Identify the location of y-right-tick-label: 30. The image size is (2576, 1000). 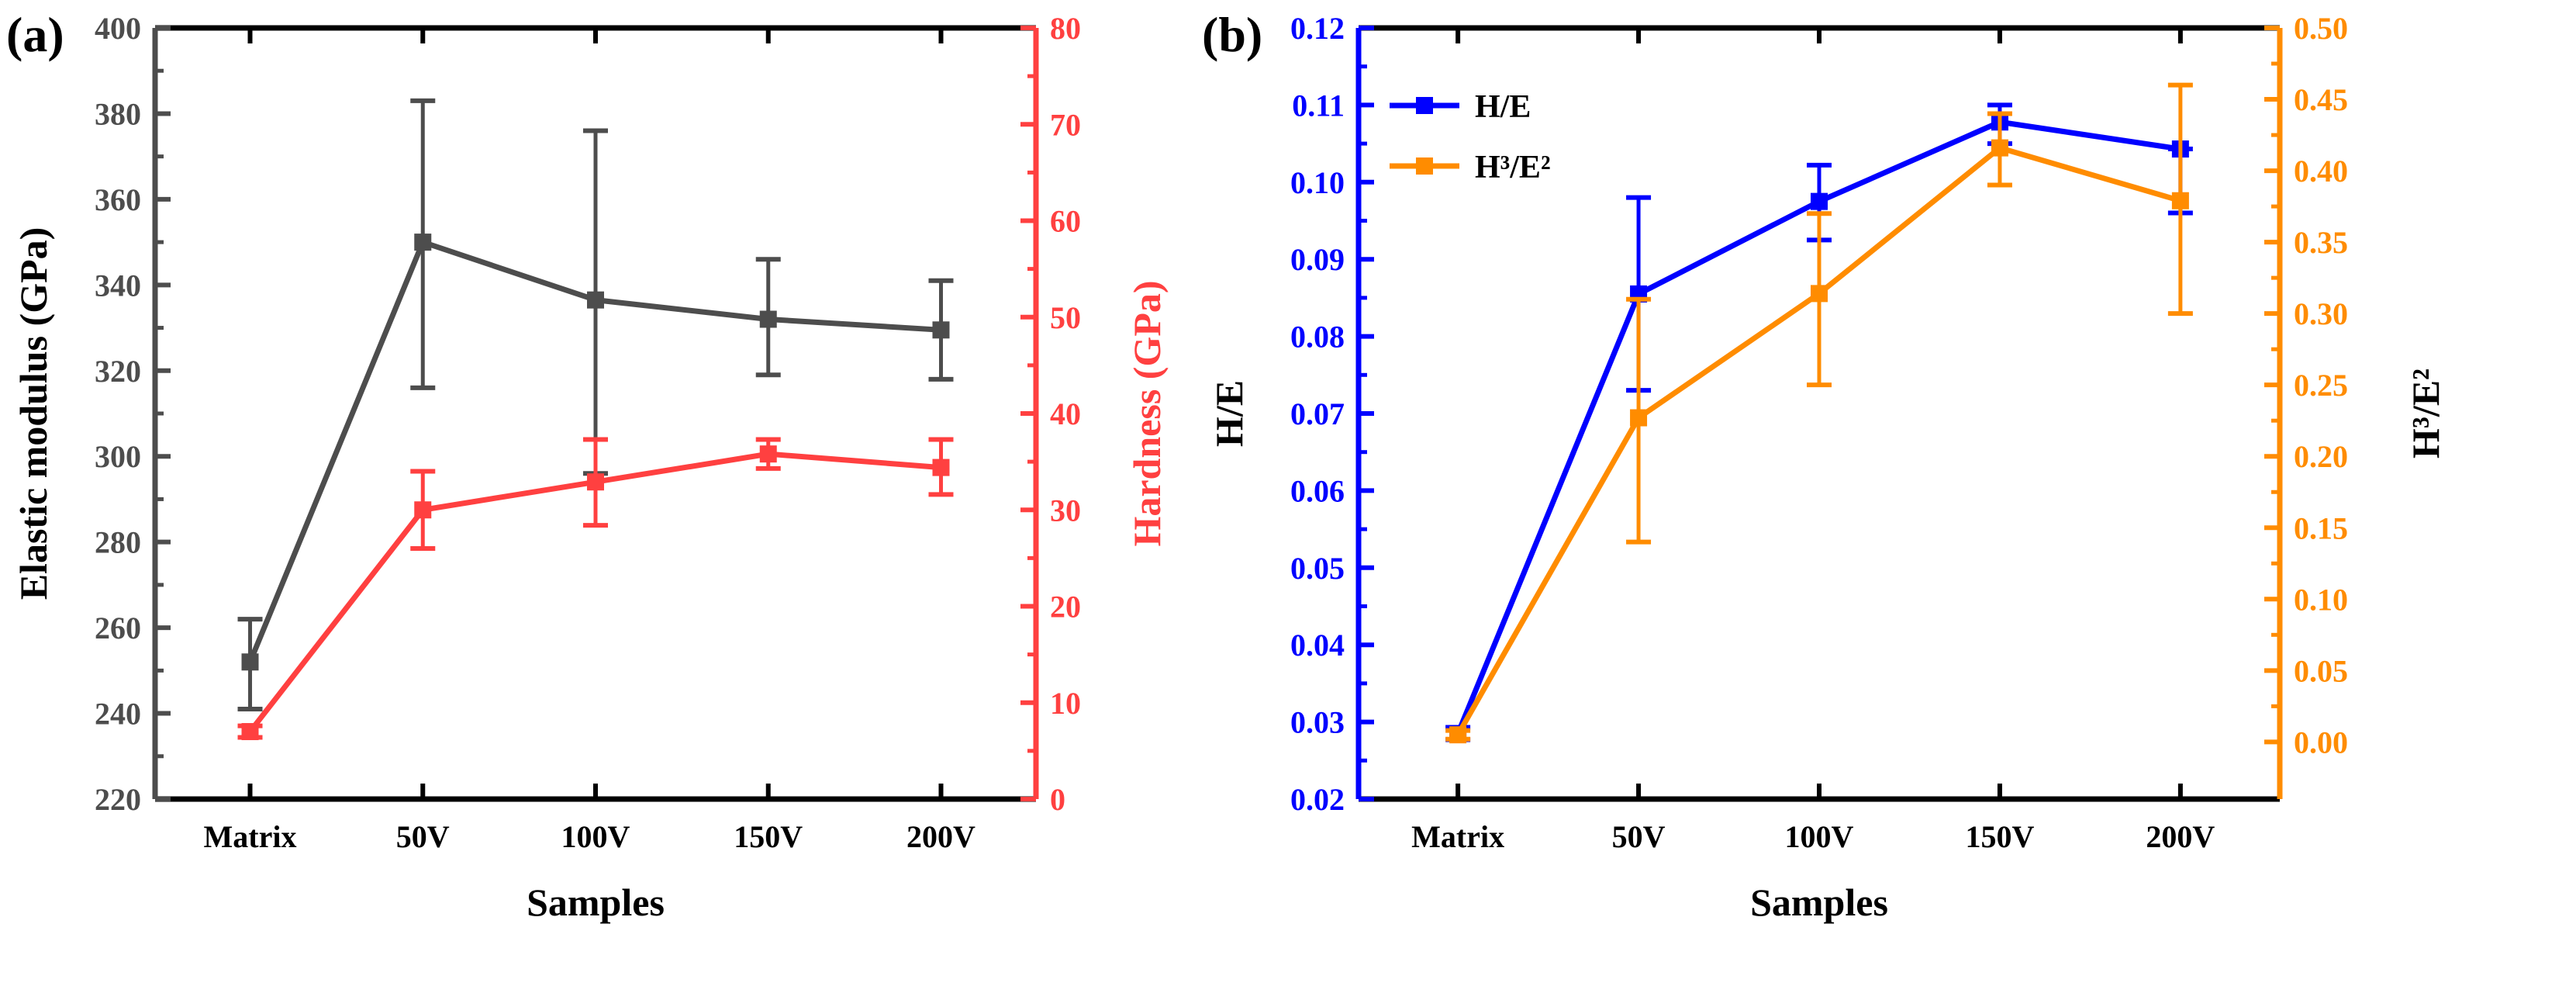
(1065, 510).